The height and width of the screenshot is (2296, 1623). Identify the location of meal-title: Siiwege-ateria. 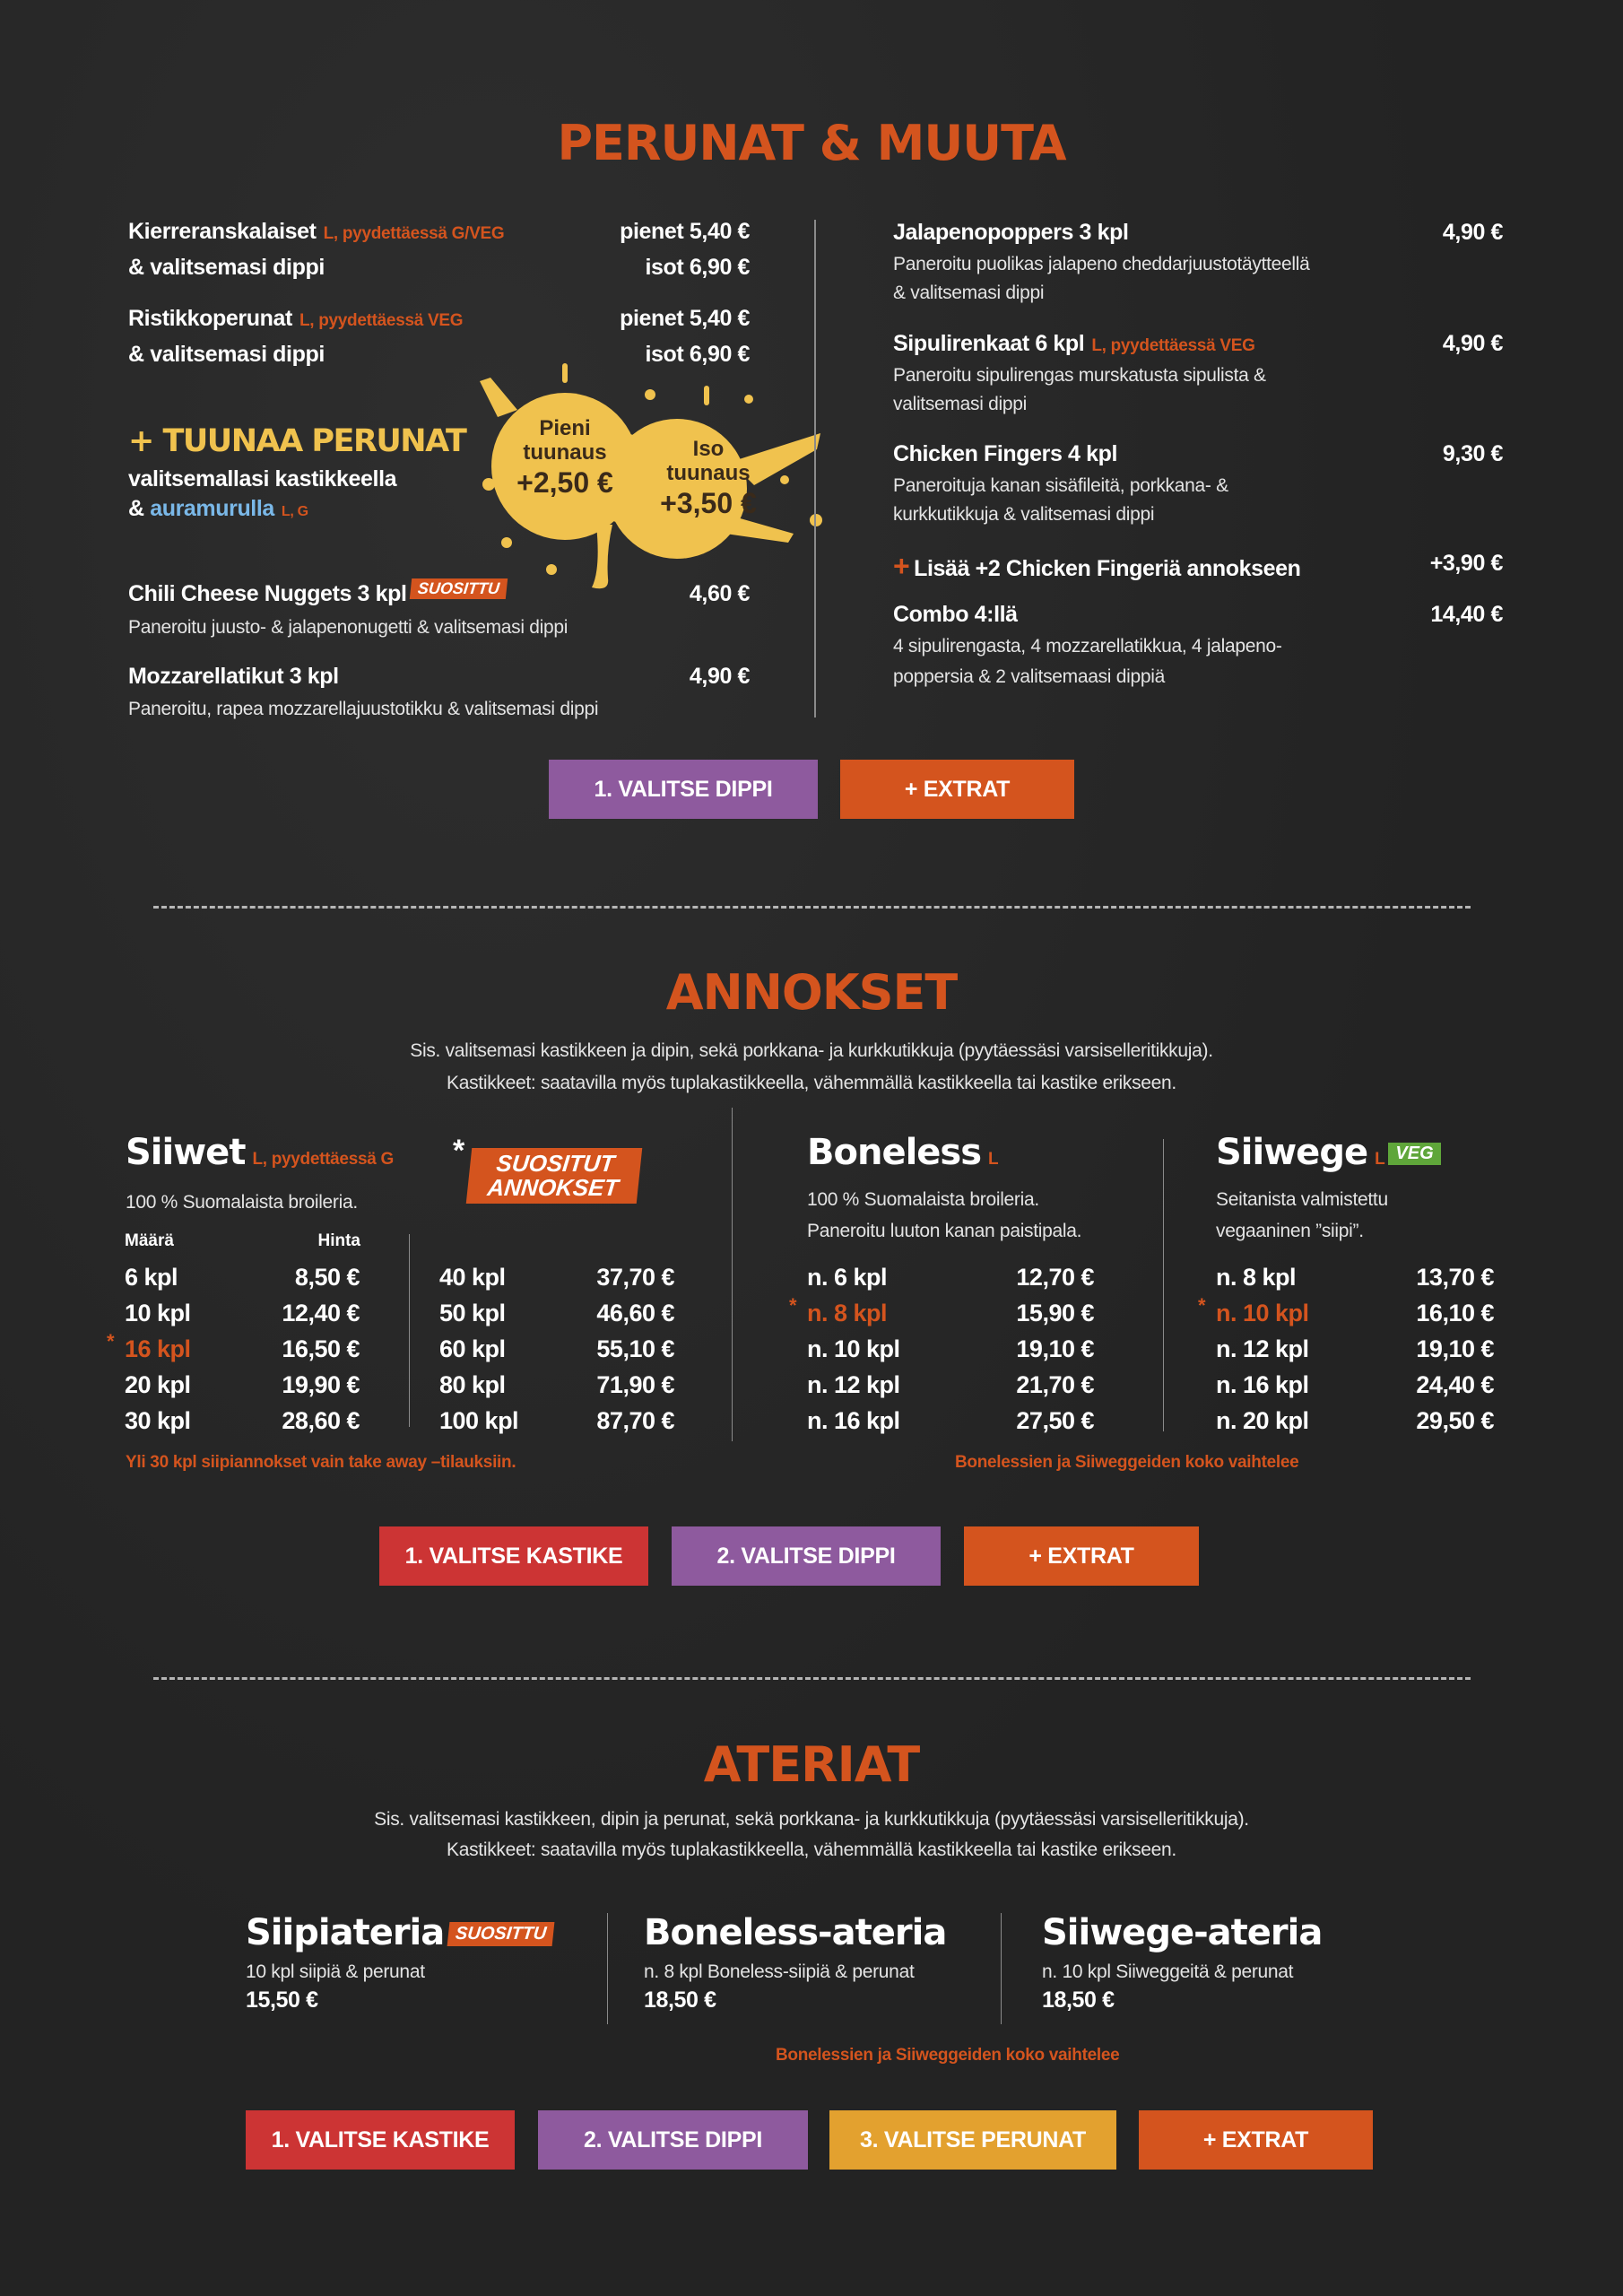
(1182, 1932).